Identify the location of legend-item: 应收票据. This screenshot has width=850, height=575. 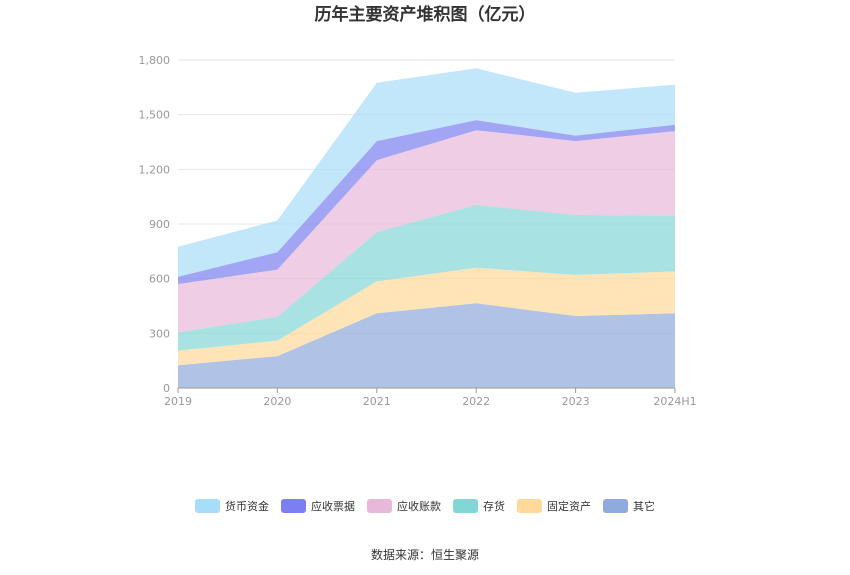
(318, 506).